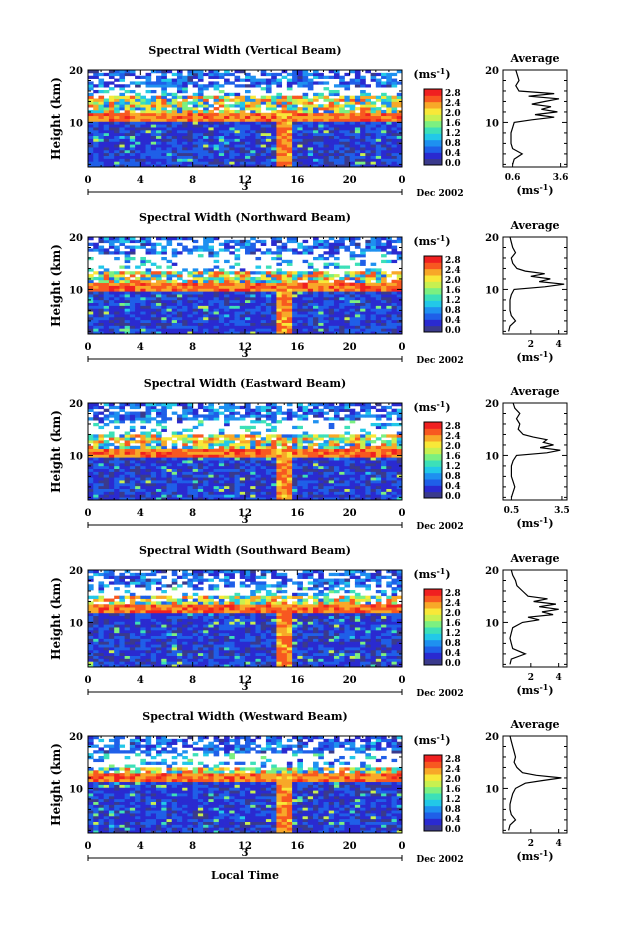  I want to click on day-label: 3, so click(245, 354).